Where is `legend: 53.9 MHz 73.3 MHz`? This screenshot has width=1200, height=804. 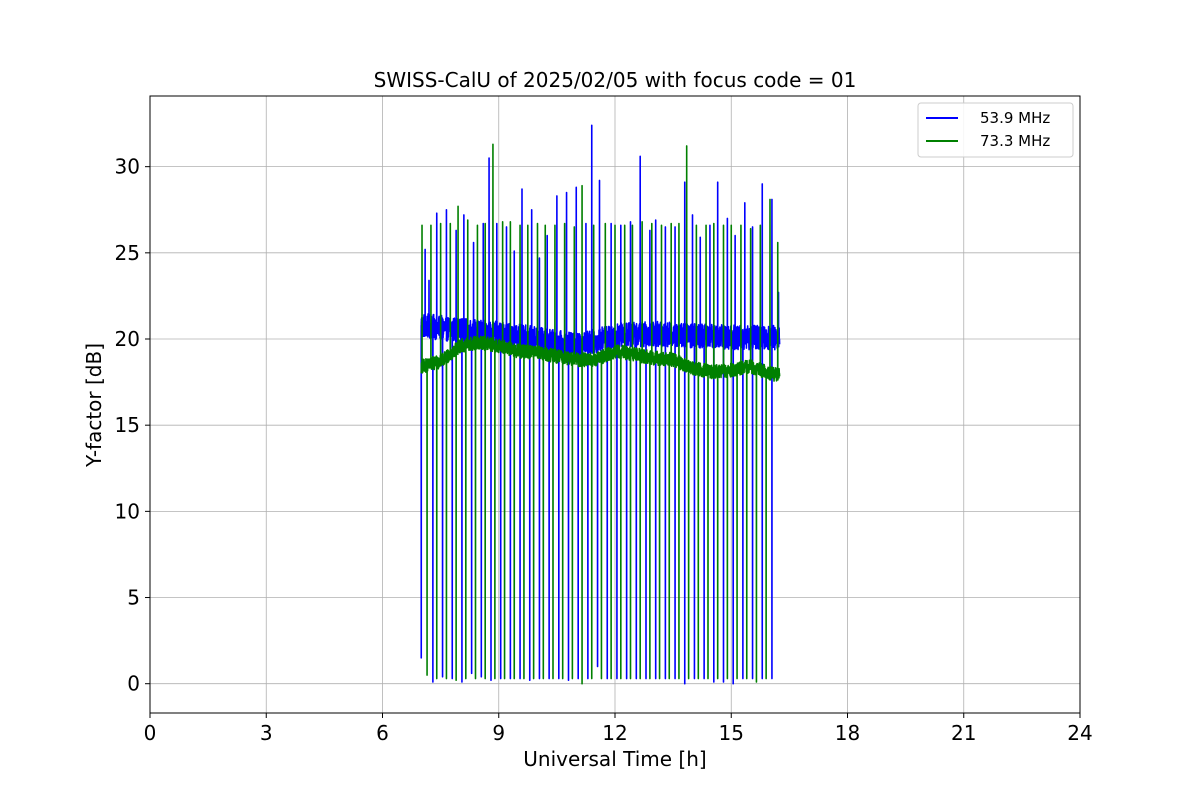 legend: 53.9 MHz 73.3 MHz is located at coordinates (995, 130).